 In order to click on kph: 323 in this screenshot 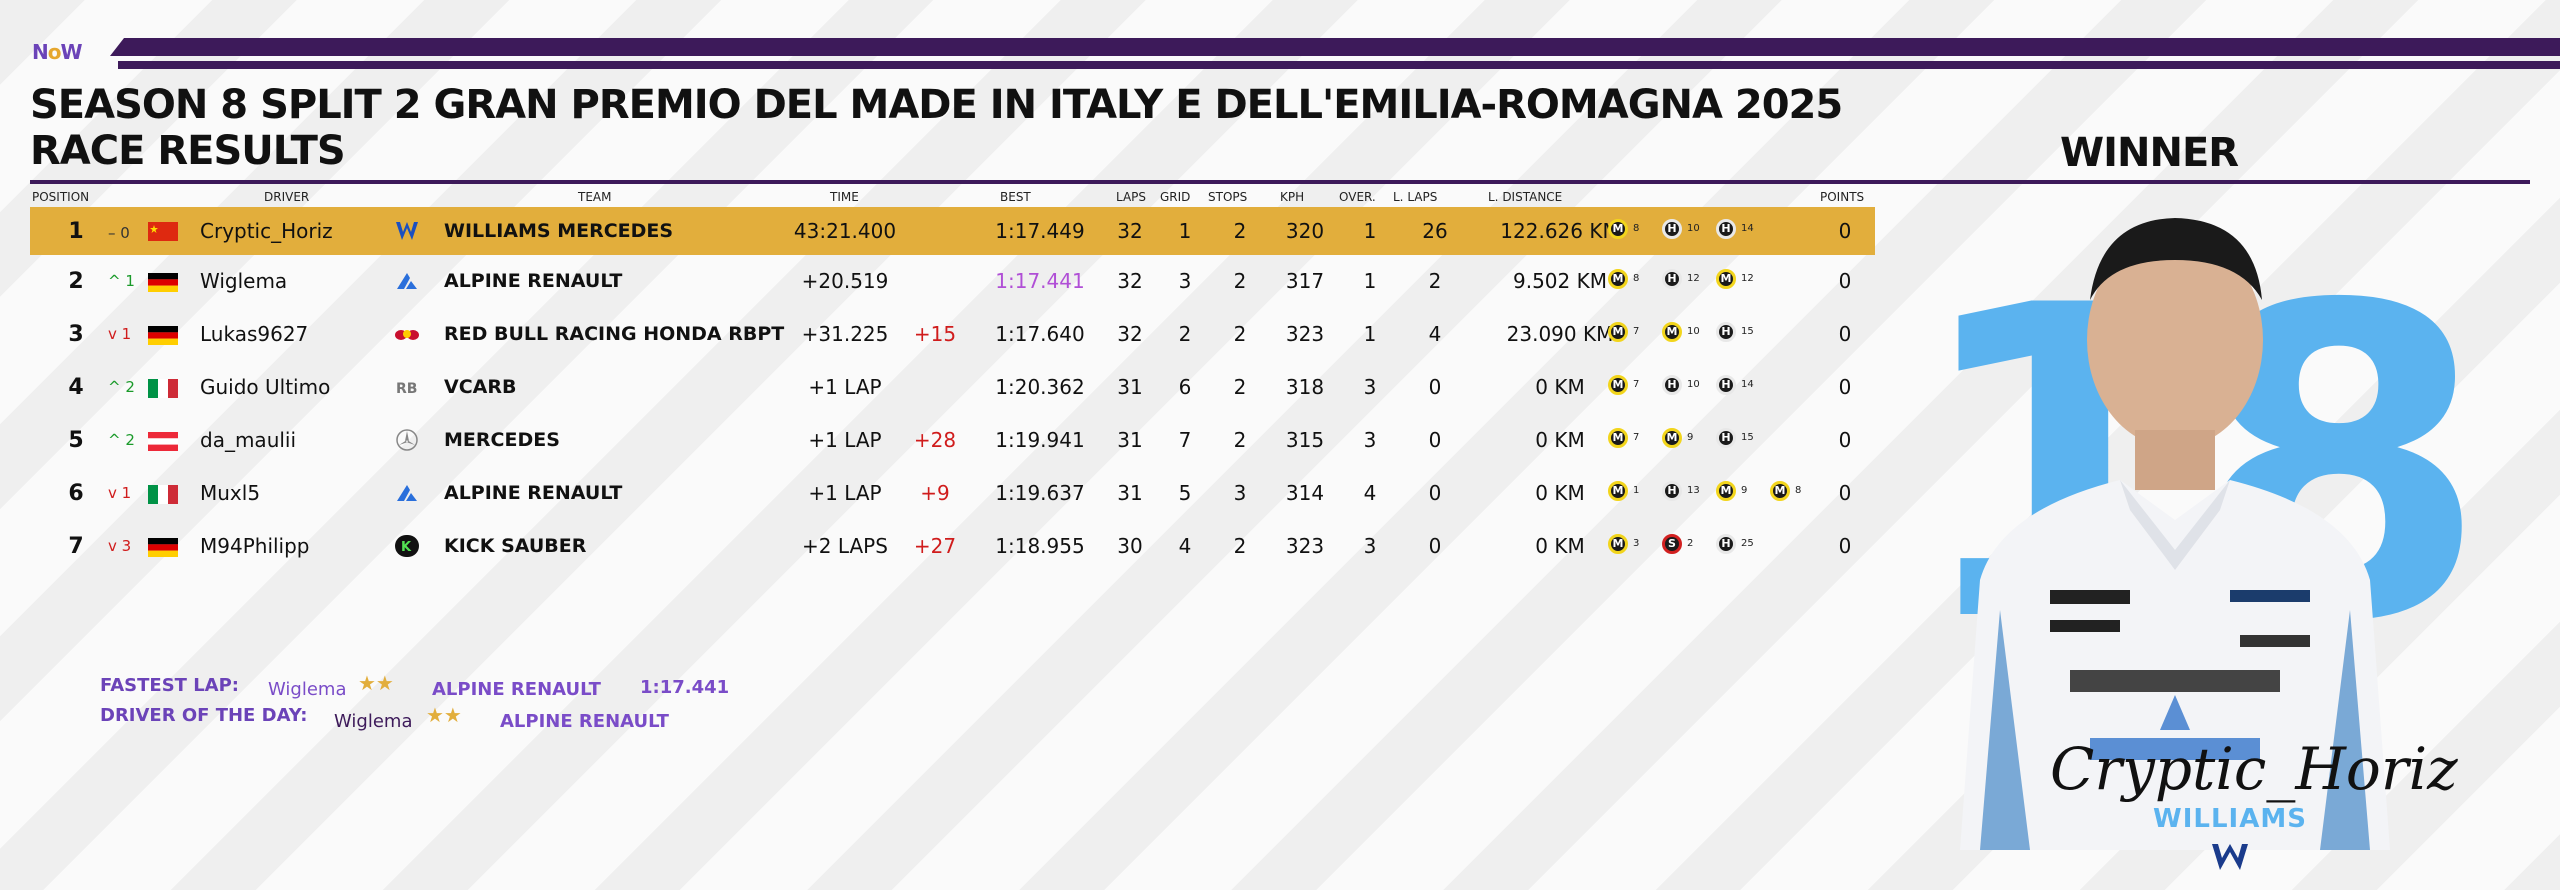, I will do `click(1305, 334)`.